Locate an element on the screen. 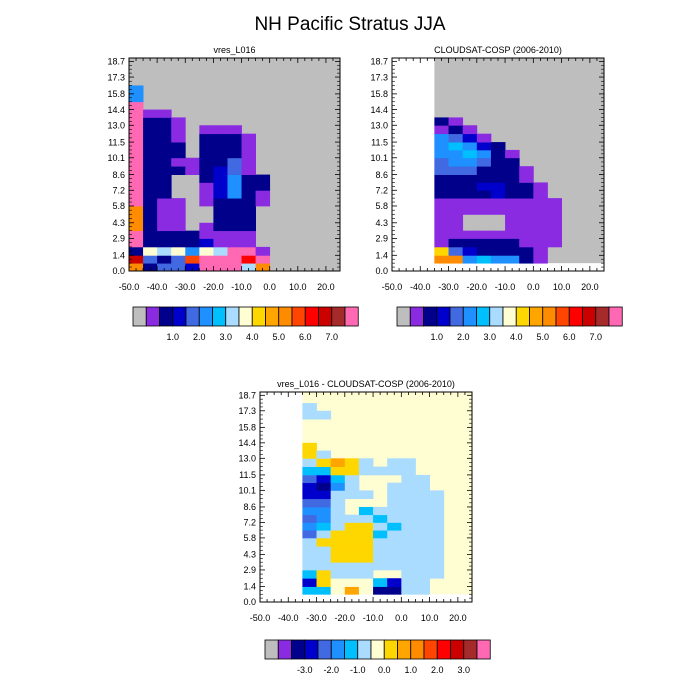 The width and height of the screenshot is (700, 700). panel-title: CLOUDSAT-COSP (2006-2010) is located at coordinates (498, 50).